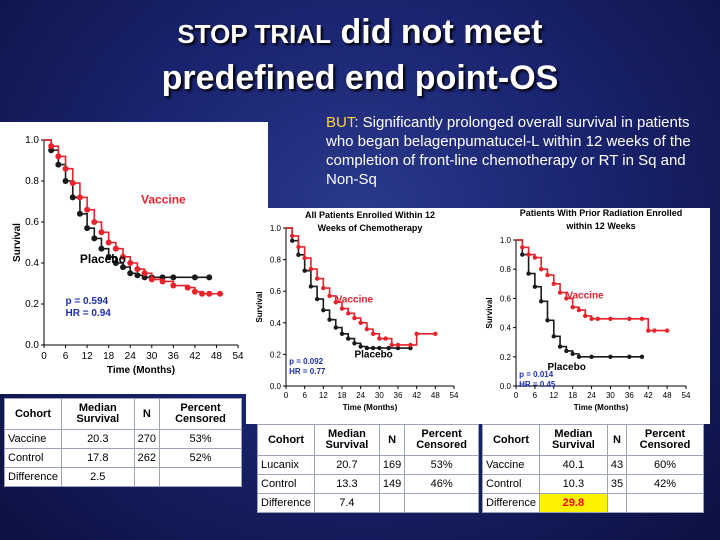  What do you see at coordinates (368, 484) in the screenshot?
I see `table-row: Control 13.3 149 46%` at bounding box center [368, 484].